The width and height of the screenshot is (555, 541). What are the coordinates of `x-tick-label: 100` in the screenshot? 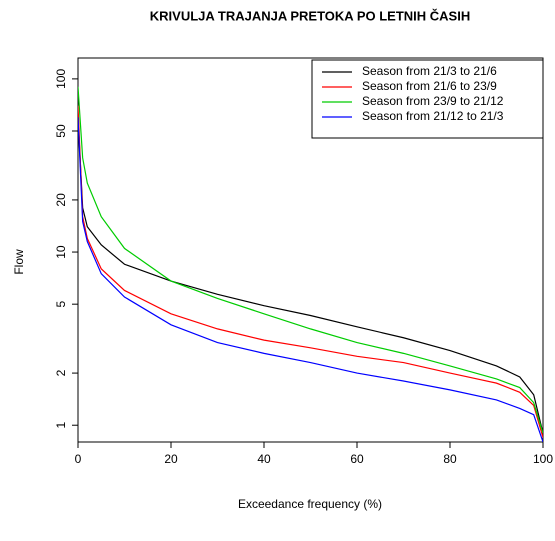 It's located at (543, 459).